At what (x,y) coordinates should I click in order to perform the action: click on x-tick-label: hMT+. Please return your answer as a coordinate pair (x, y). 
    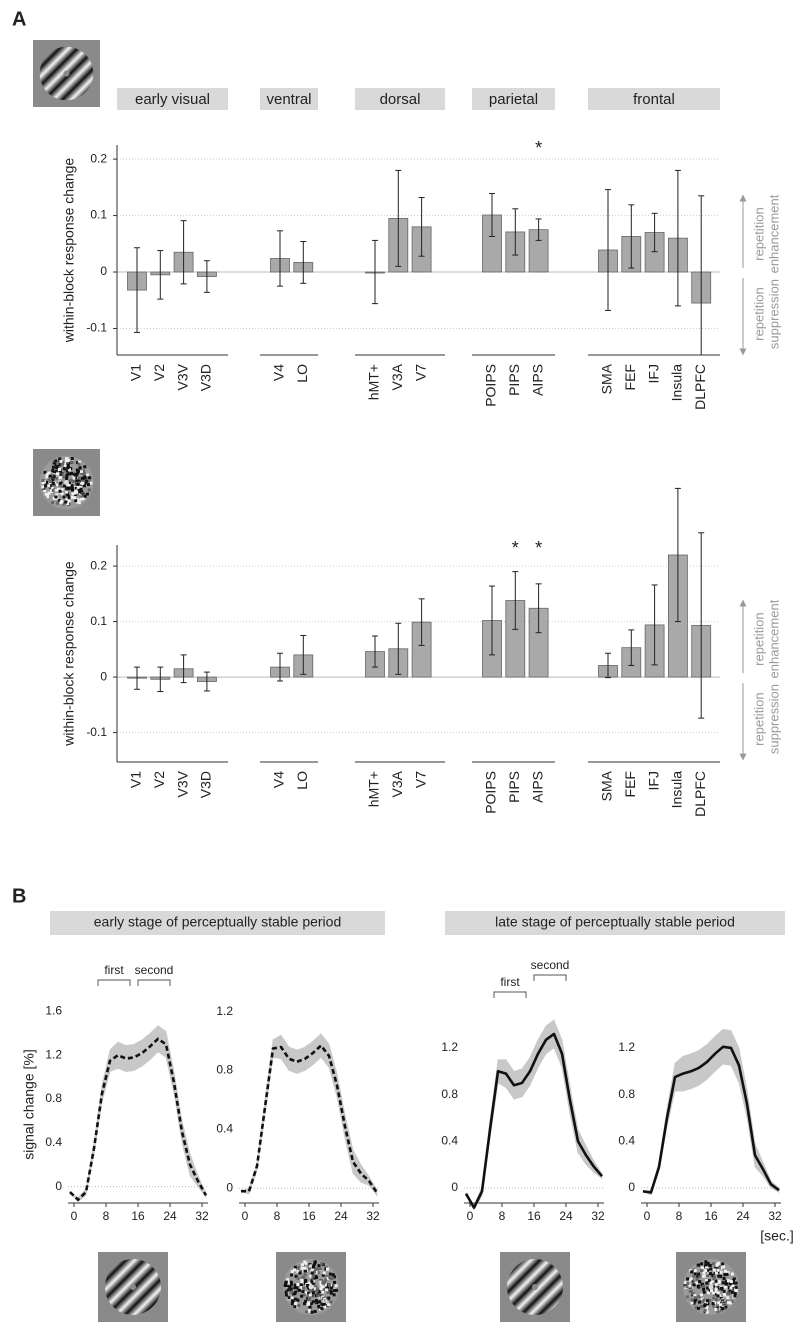
    Looking at the image, I should click on (374, 382).